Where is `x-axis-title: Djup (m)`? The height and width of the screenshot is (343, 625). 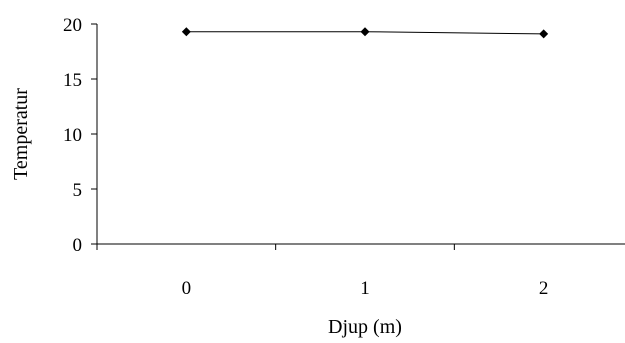
x-axis-title: Djup (m) is located at coordinates (365, 327).